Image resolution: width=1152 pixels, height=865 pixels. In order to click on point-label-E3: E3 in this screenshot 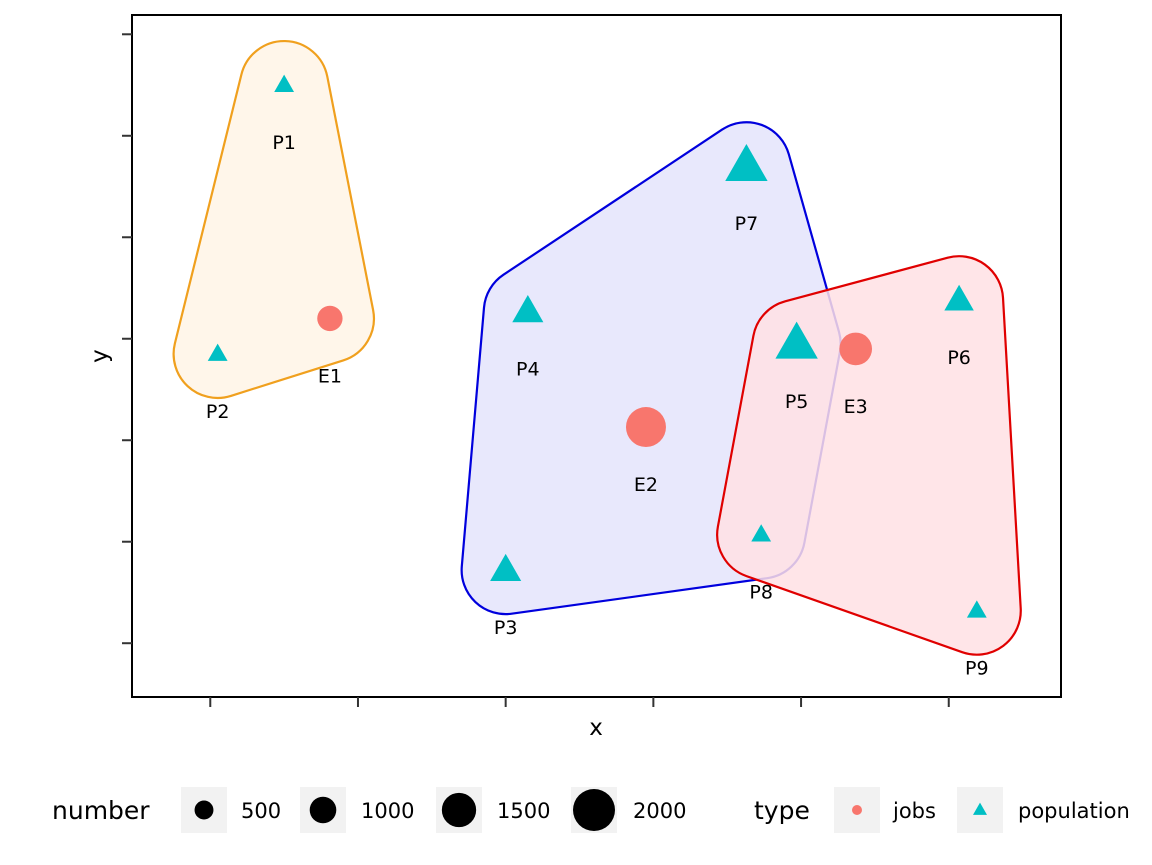, I will do `click(856, 407)`.